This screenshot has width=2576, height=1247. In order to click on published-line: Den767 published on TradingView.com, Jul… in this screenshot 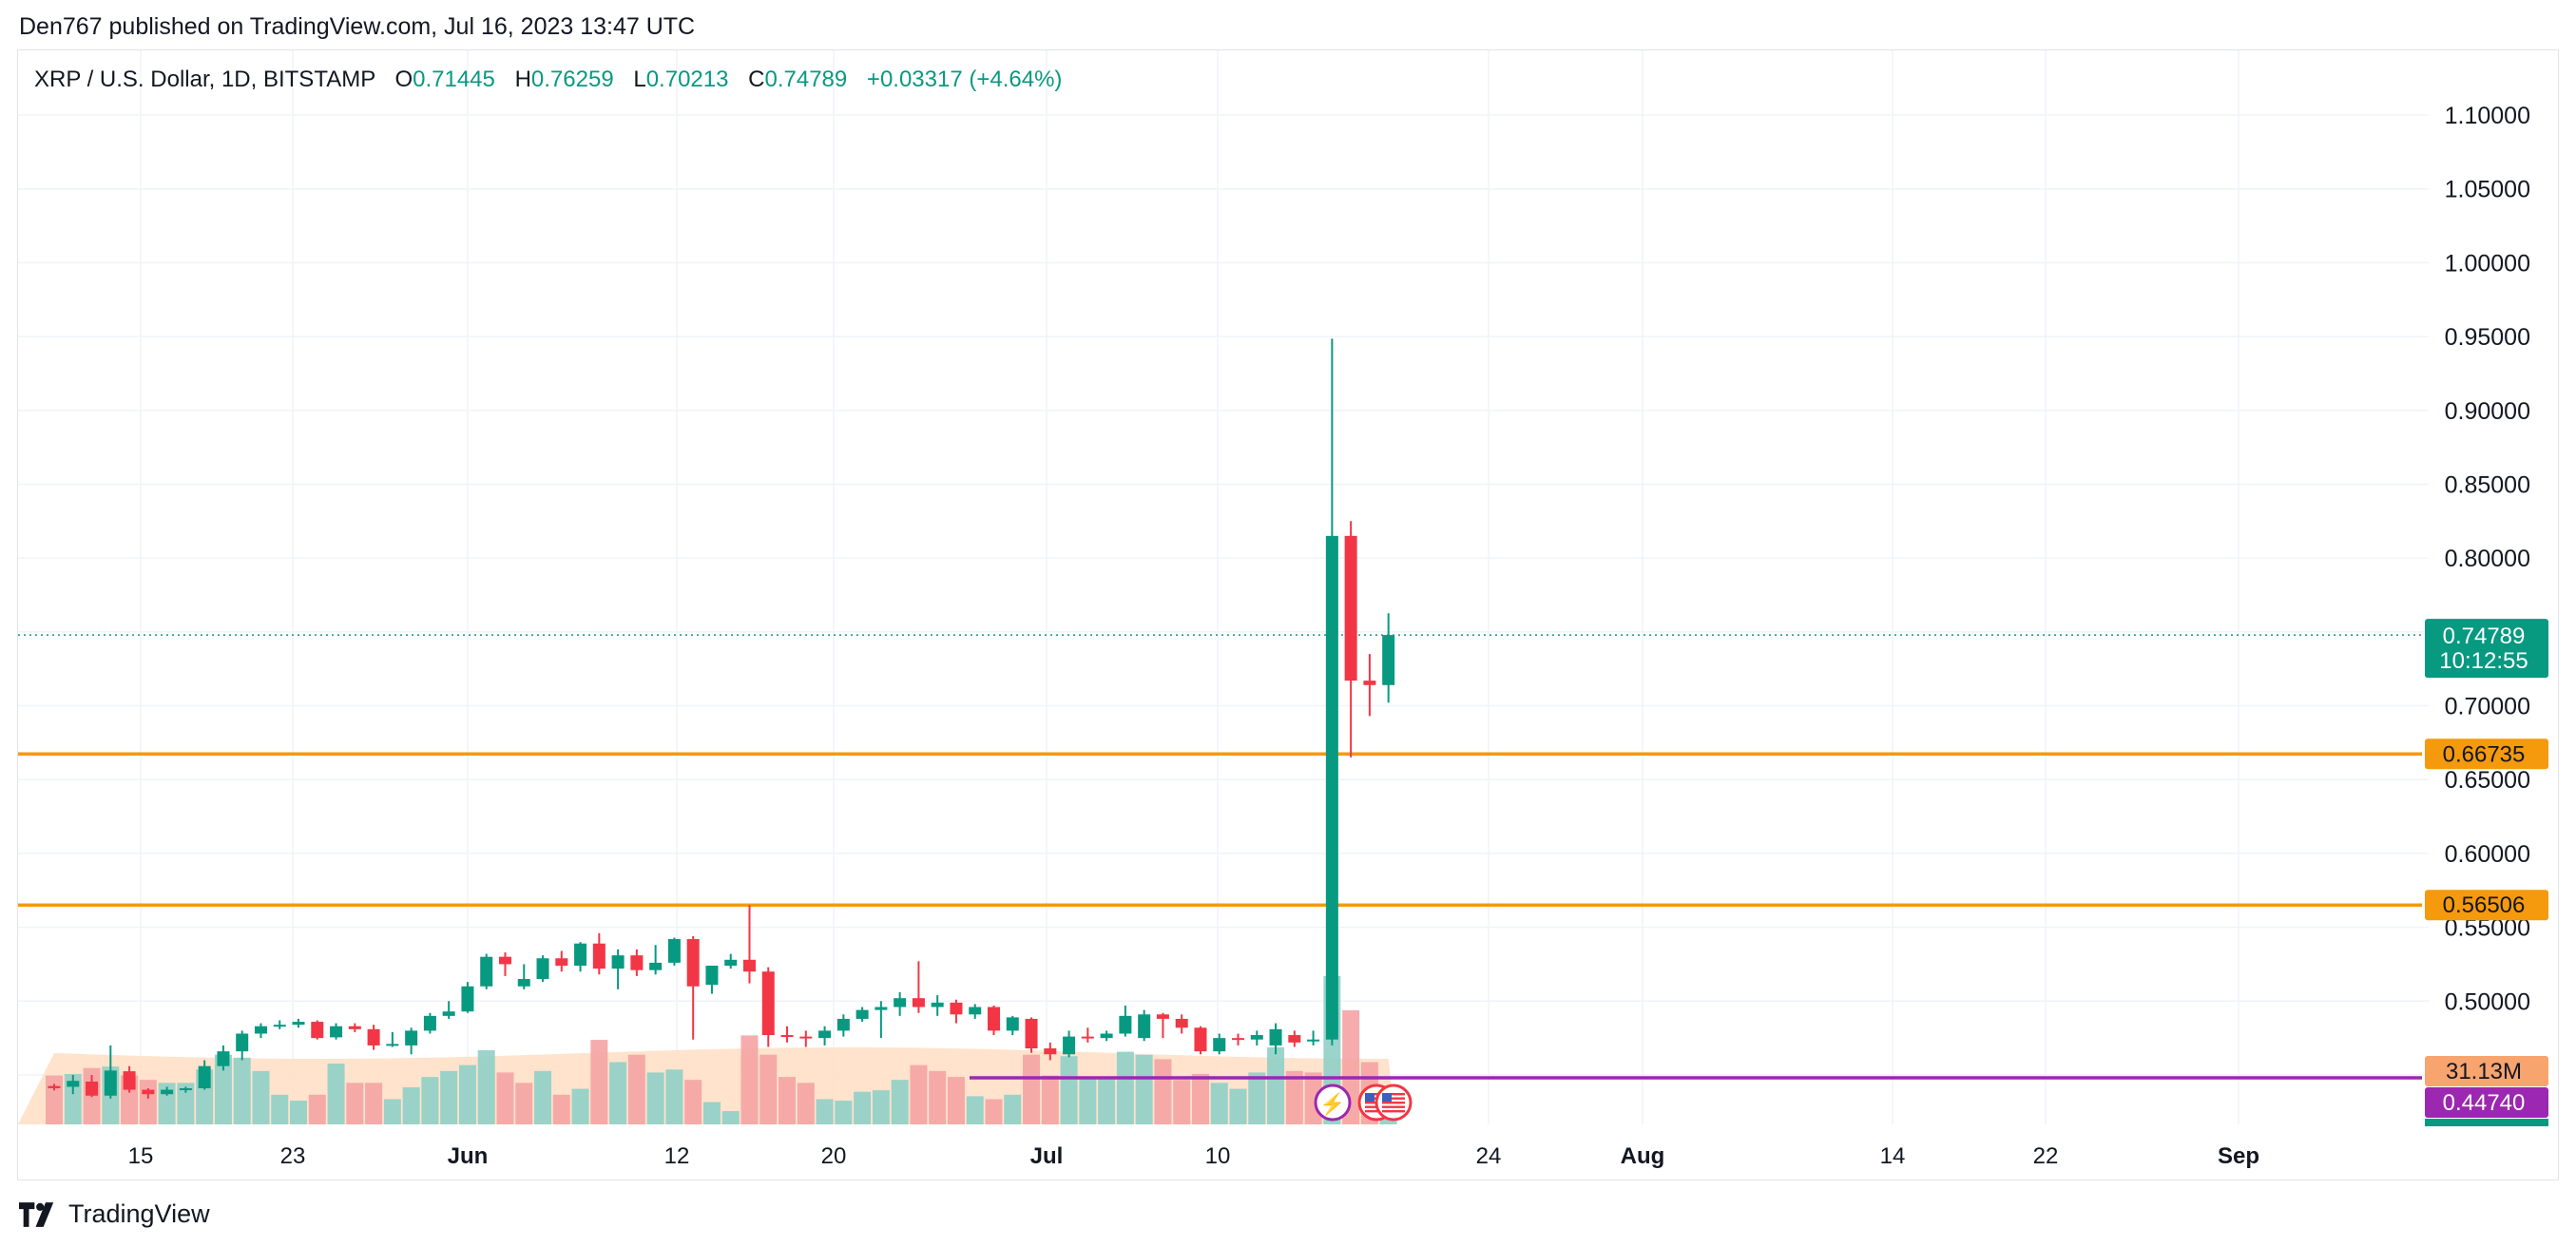, I will do `click(357, 26)`.